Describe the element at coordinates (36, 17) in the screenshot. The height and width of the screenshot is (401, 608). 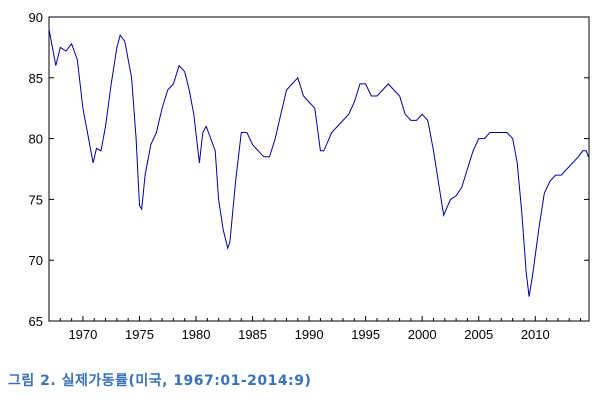
I see `y-tick-label: 90` at that location.